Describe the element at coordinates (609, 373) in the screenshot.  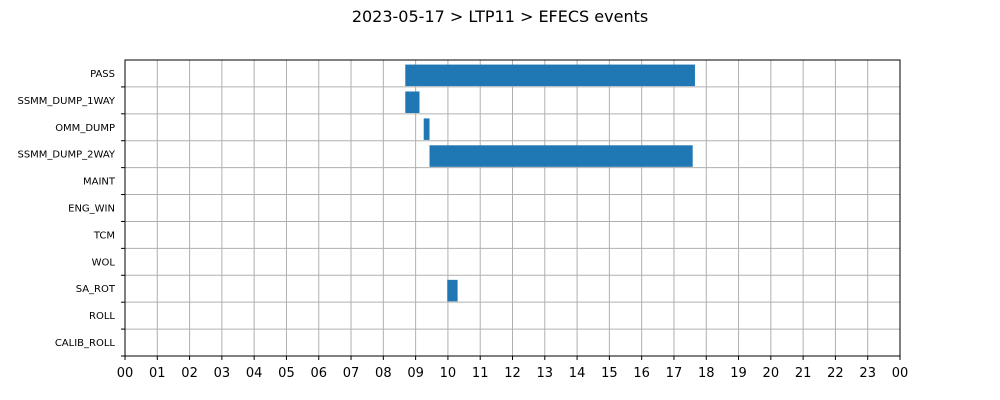
I see `x-tick-label: 15` at that location.